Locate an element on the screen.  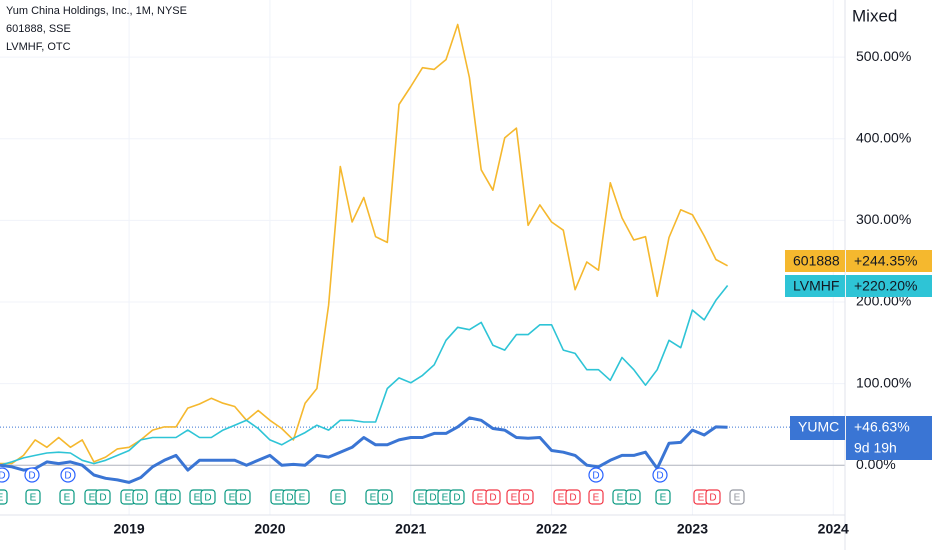
legend-line: LVMHF, OTC is located at coordinates (38, 47).